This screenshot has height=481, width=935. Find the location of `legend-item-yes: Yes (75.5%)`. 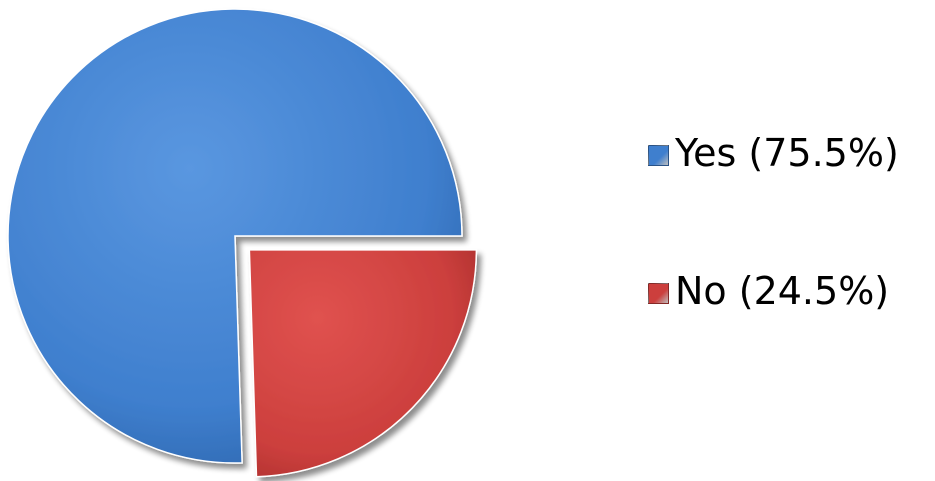

legend-item-yes: Yes (75.5%) is located at coordinates (788, 153).